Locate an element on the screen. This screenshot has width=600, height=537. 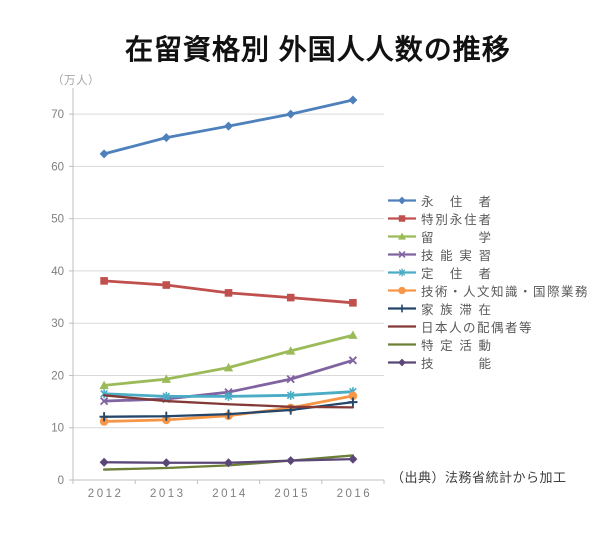
x-tick-label: 2015 is located at coordinates (292, 494).